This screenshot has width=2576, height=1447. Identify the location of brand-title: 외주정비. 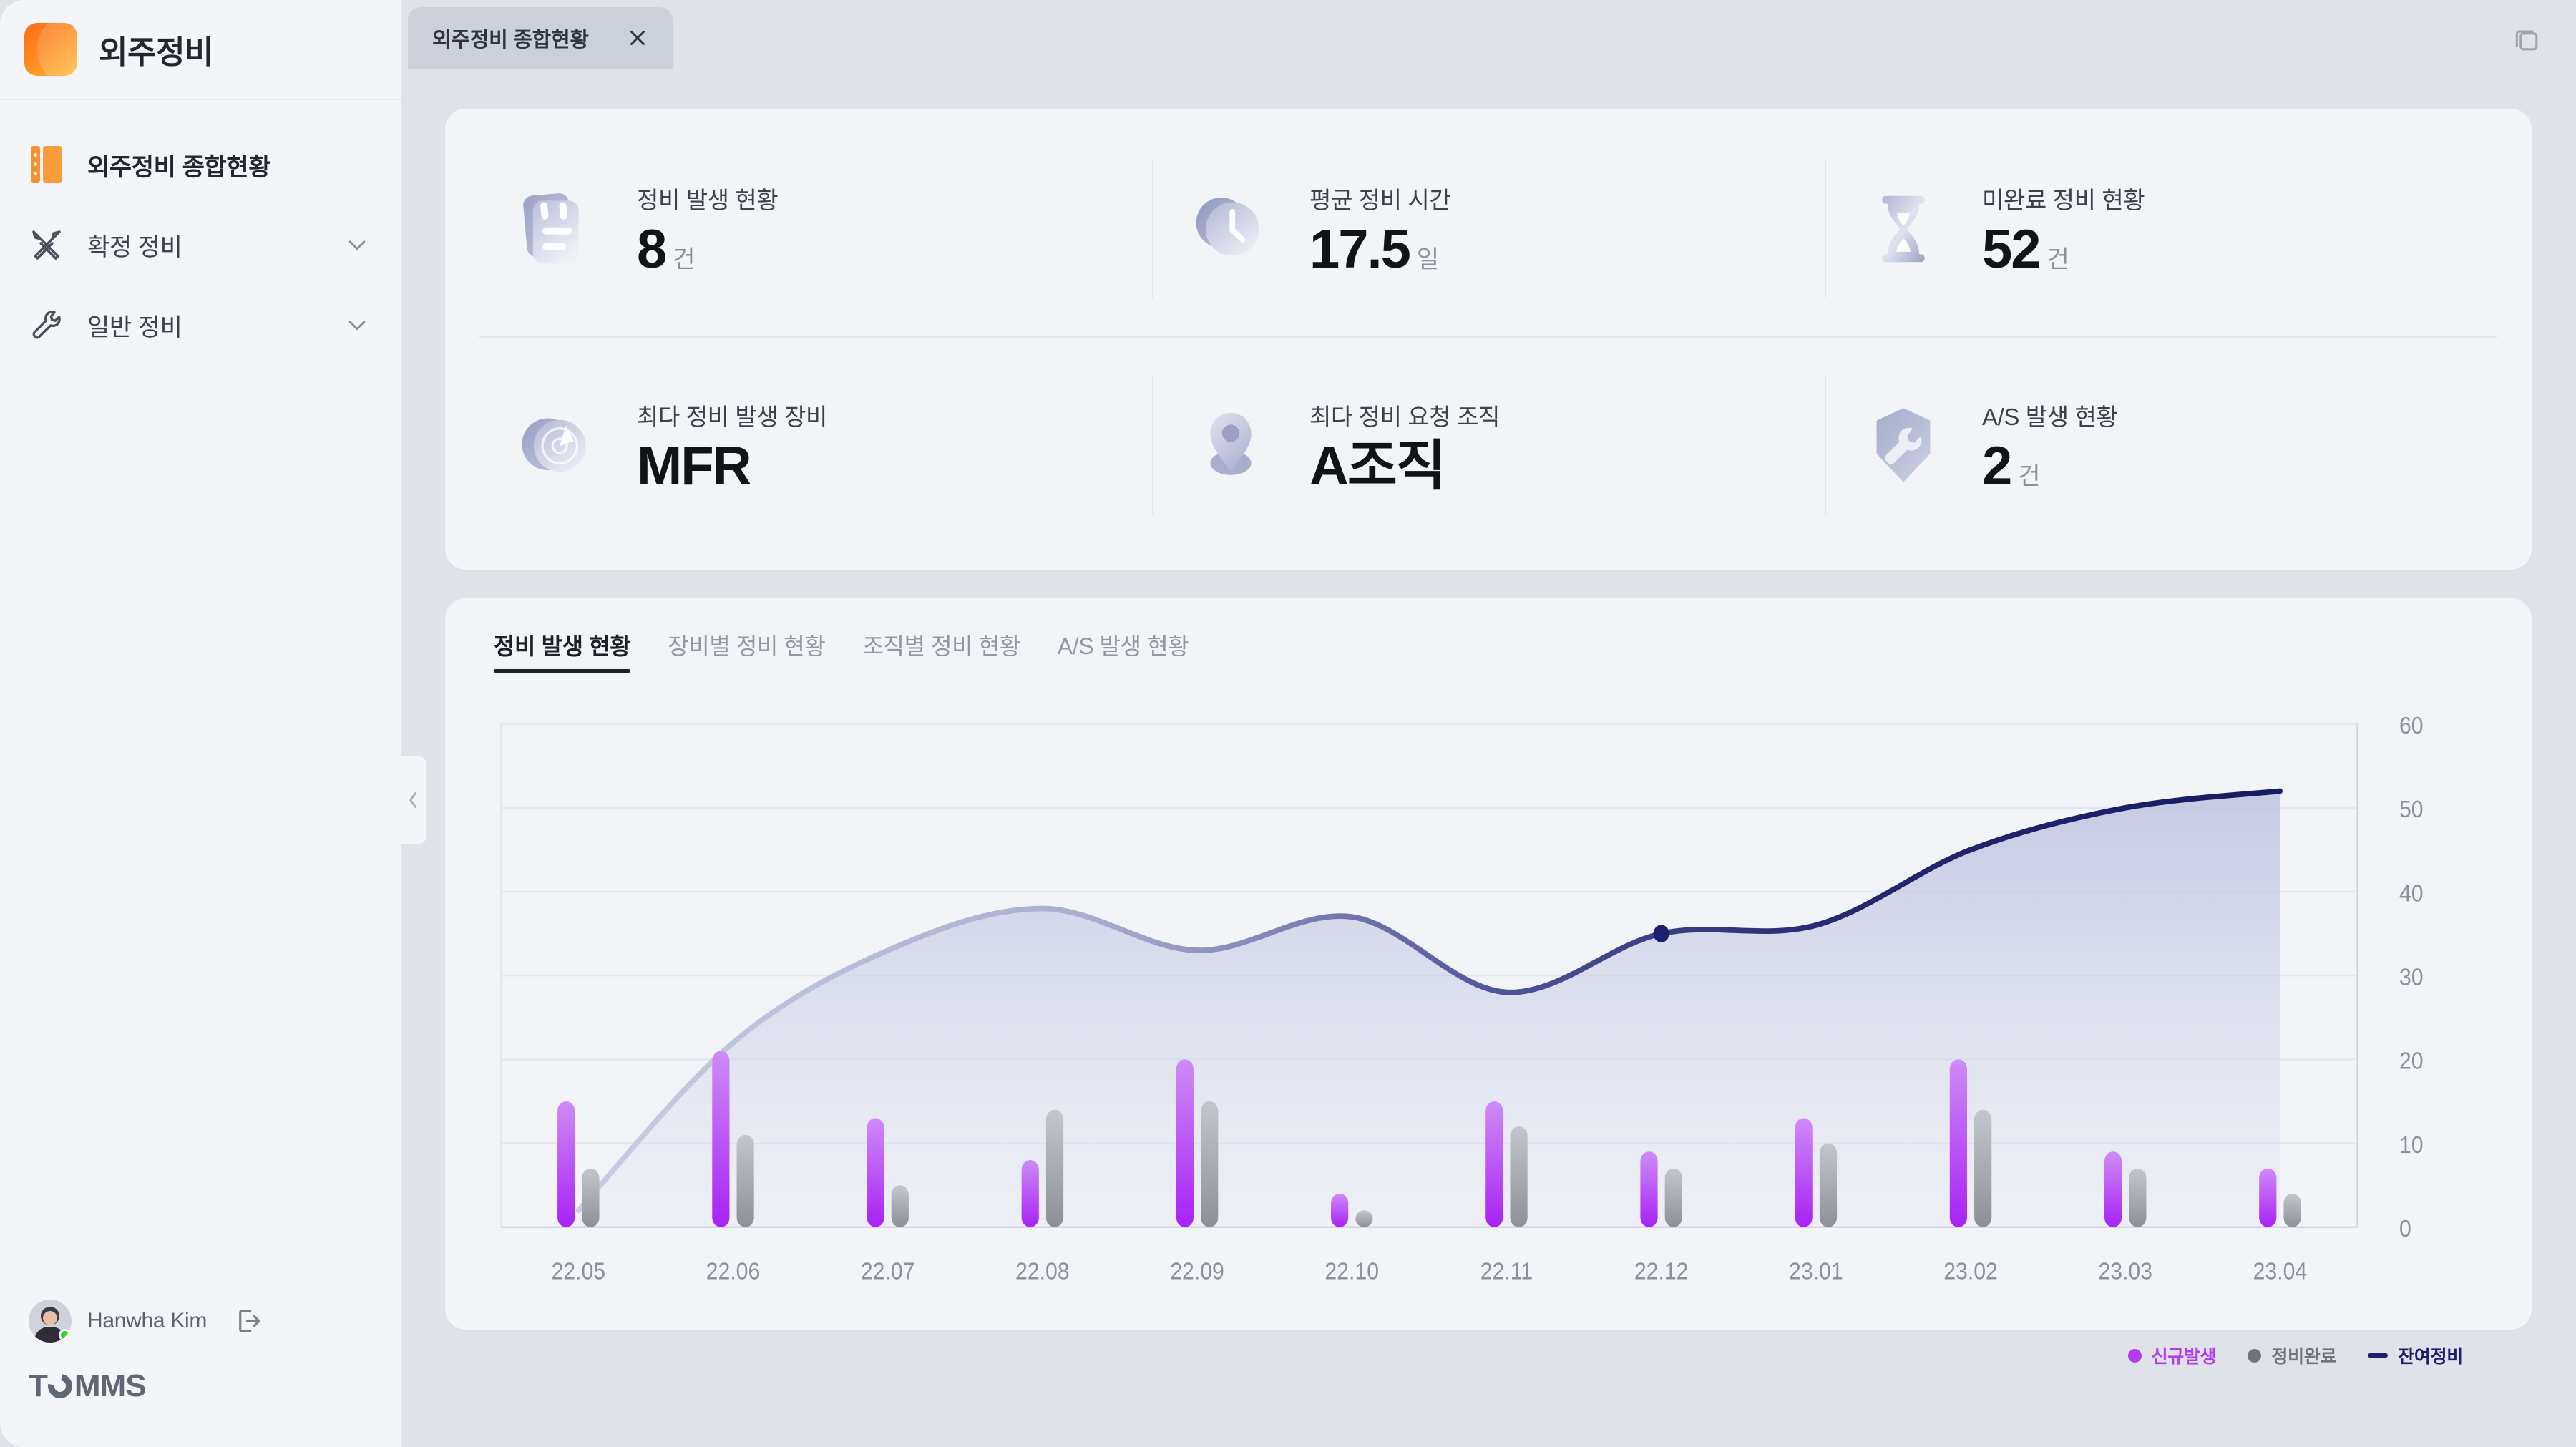
(156, 52).